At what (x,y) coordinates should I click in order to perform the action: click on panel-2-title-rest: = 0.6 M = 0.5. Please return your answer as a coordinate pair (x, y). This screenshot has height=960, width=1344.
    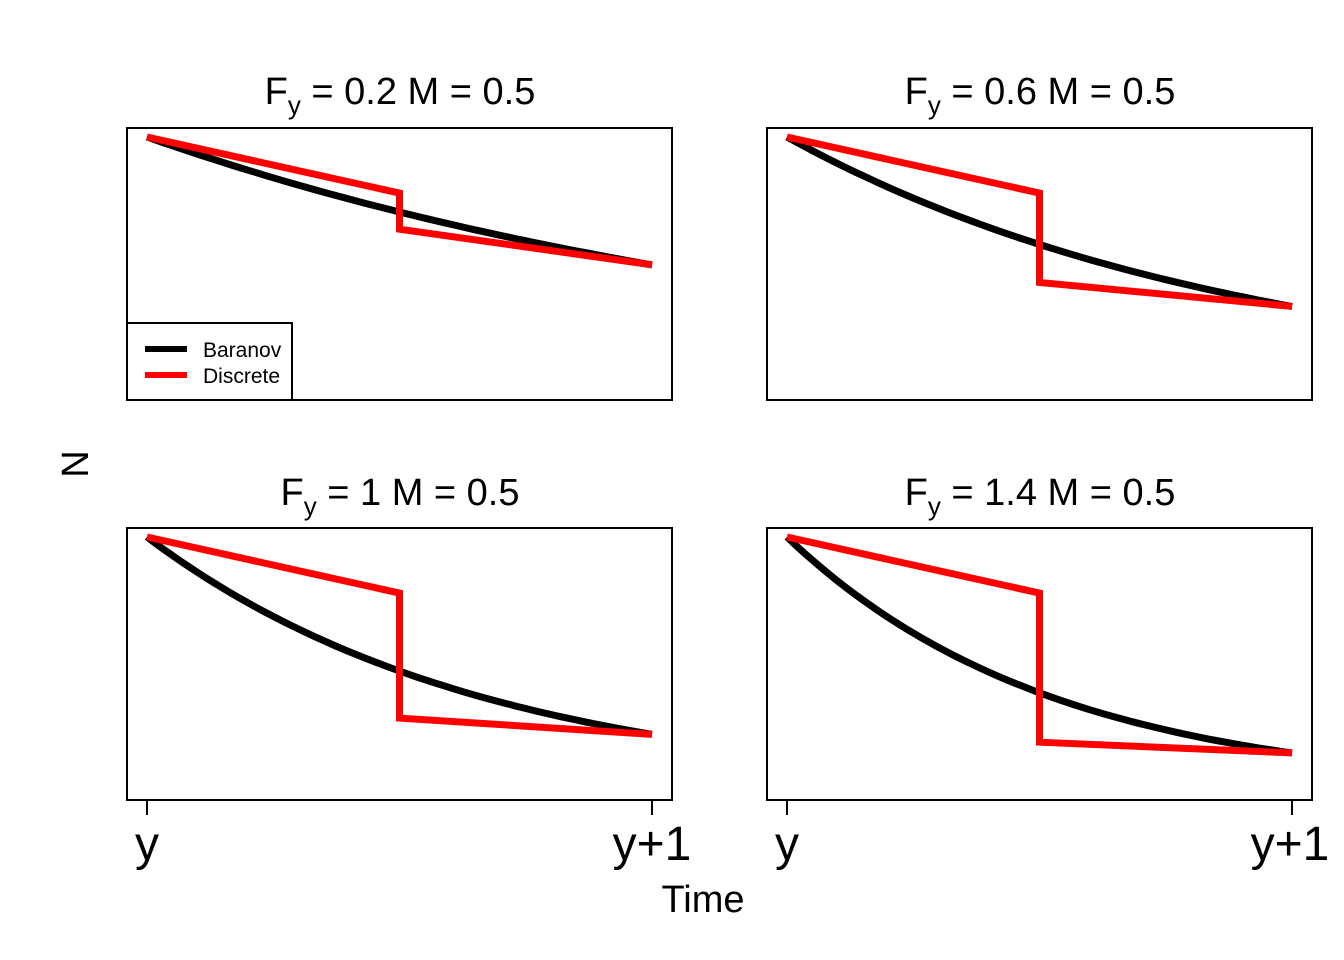
    Looking at the image, I should click on (1058, 92).